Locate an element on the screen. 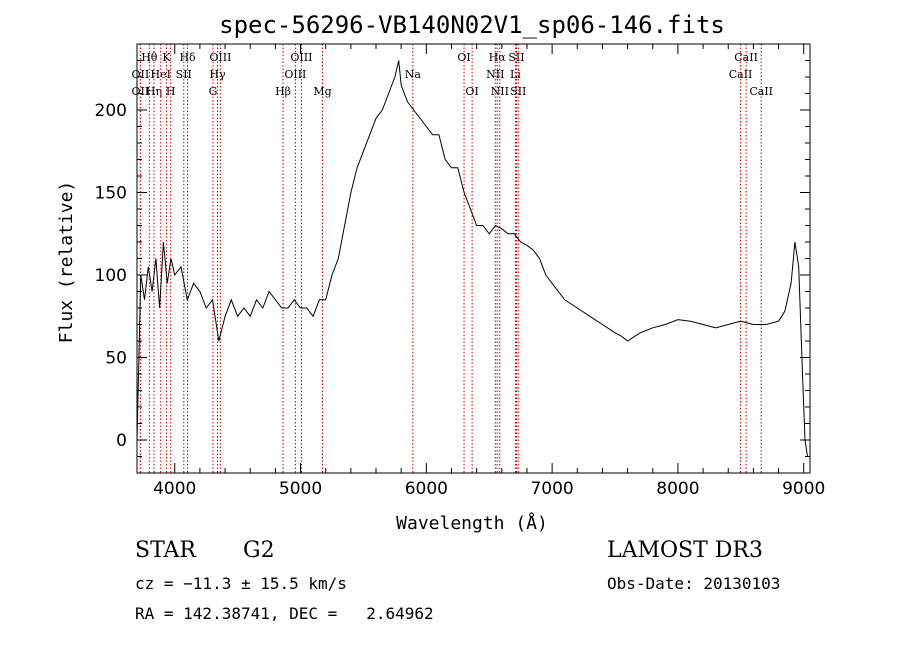  spectral-line-label-4: K is located at coordinates (166, 57).